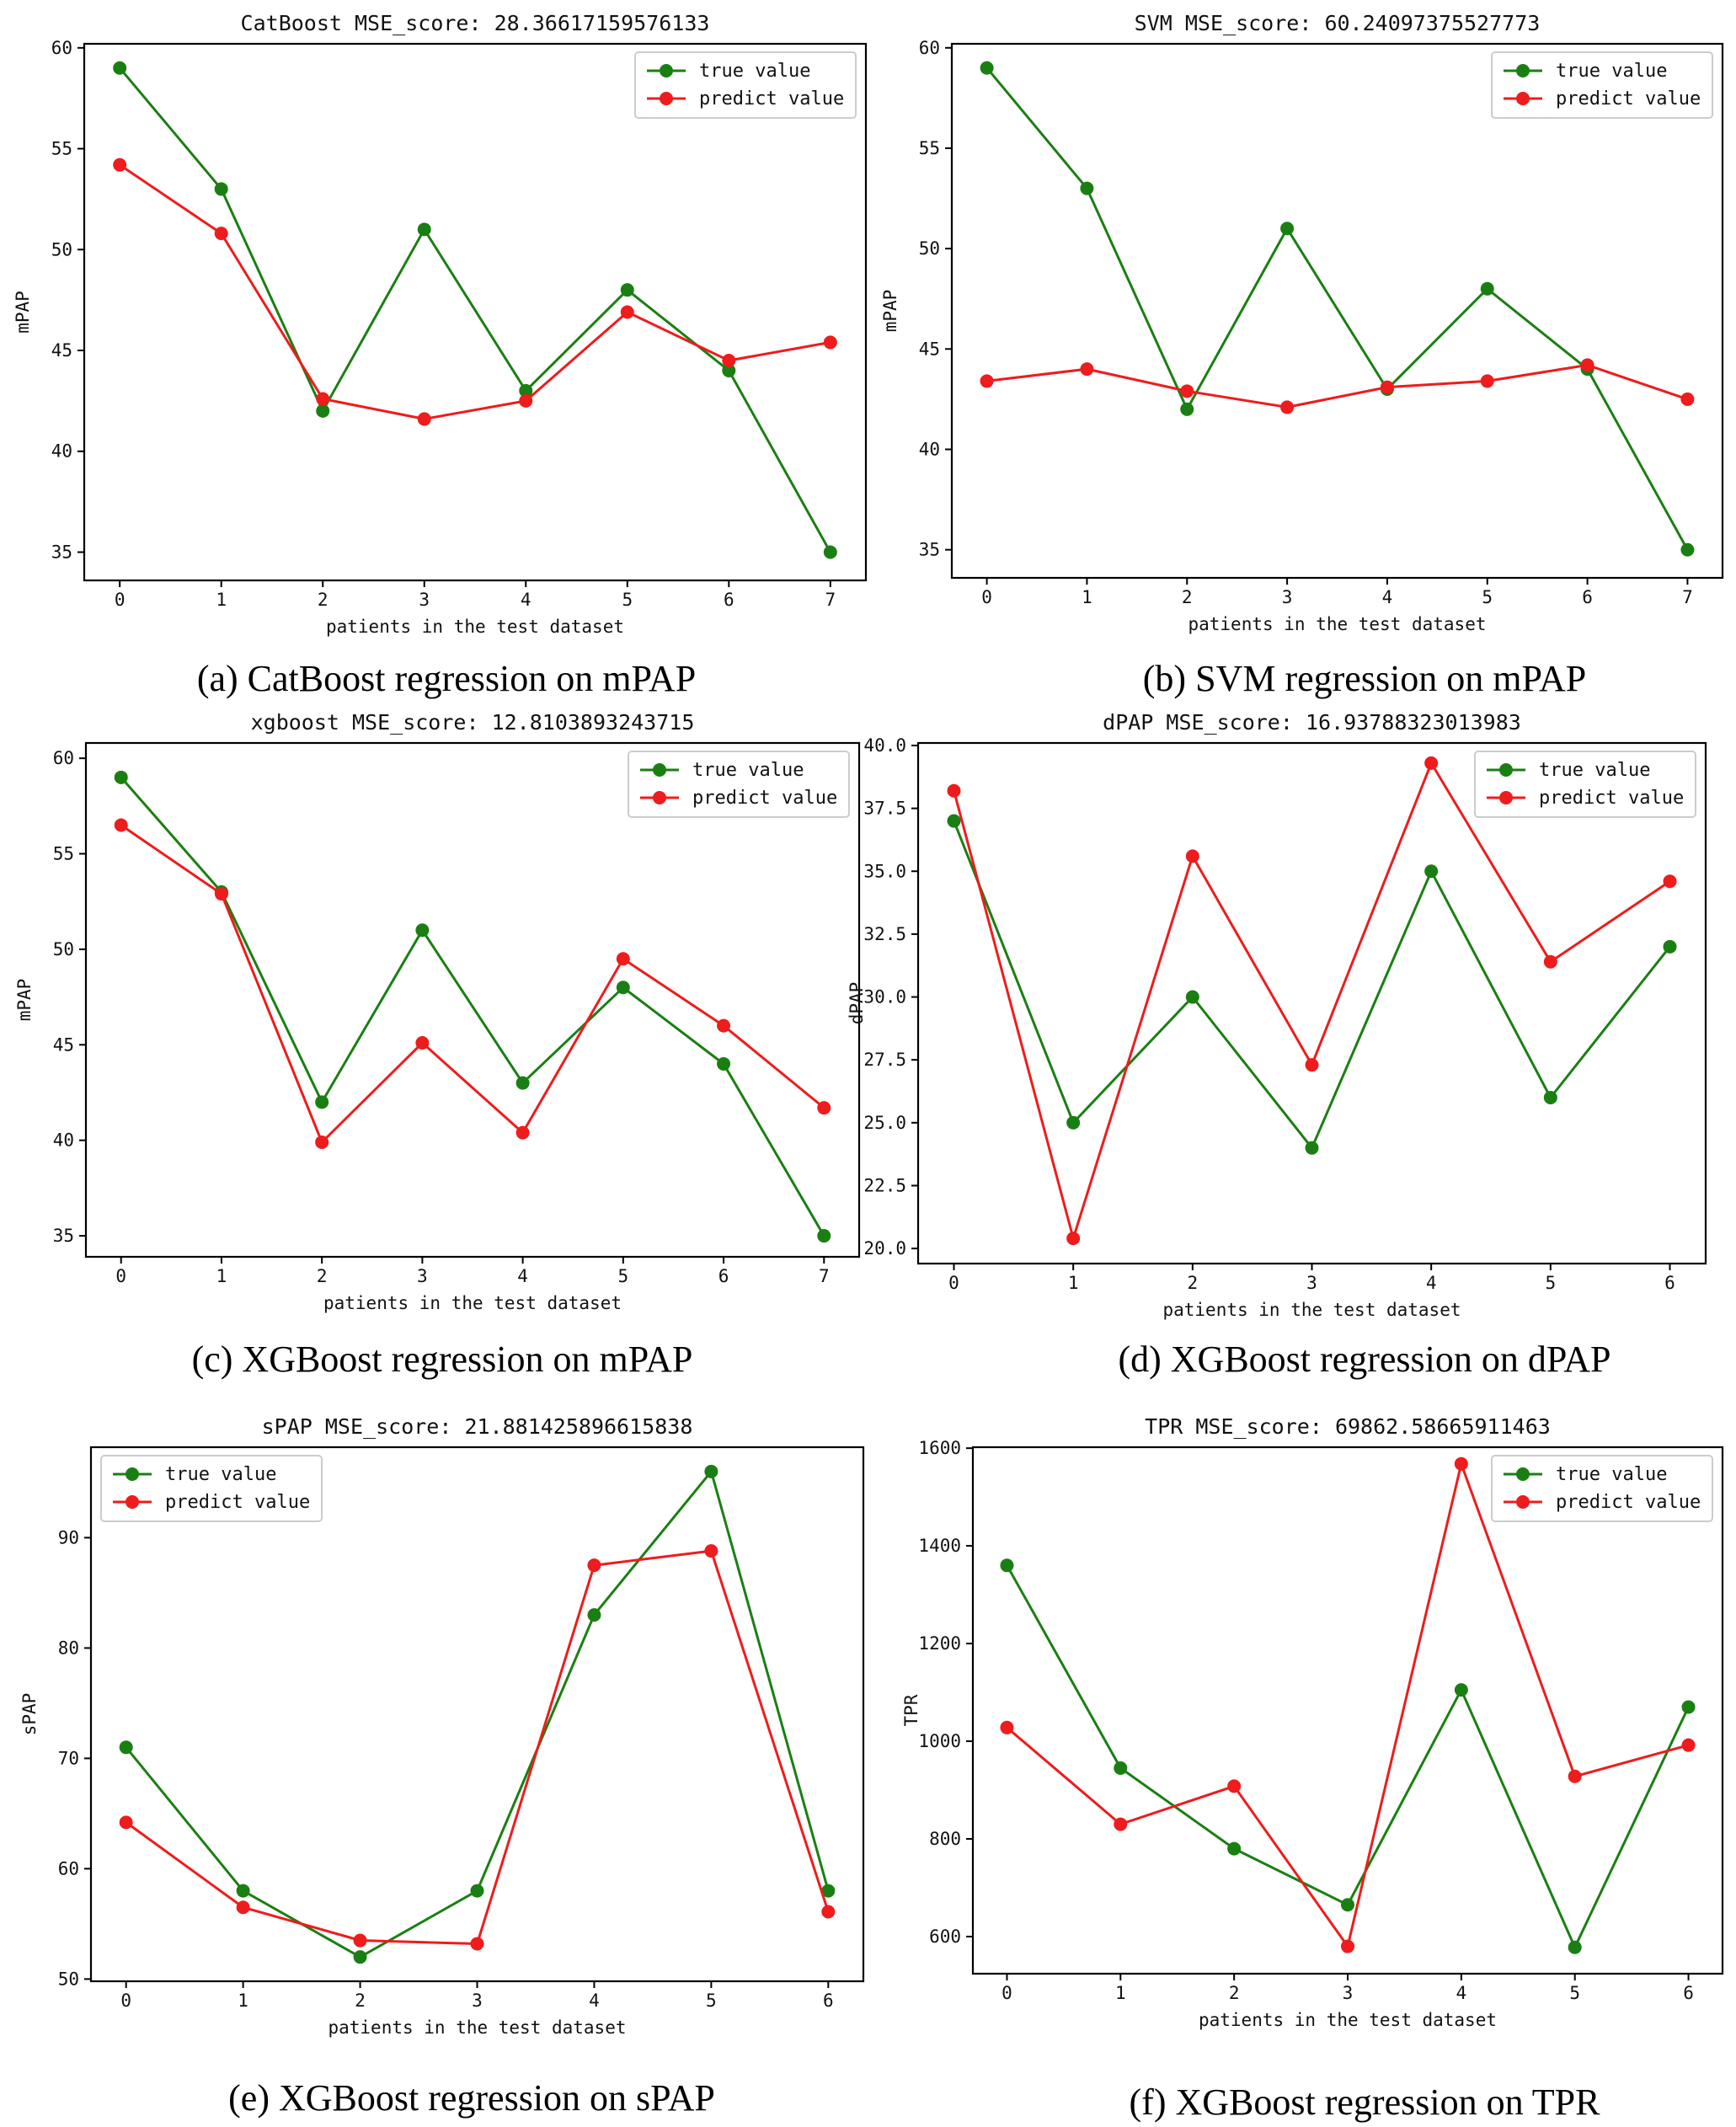  What do you see at coordinates (885, 745) in the screenshot?
I see `y-tick-label: 40.0` at bounding box center [885, 745].